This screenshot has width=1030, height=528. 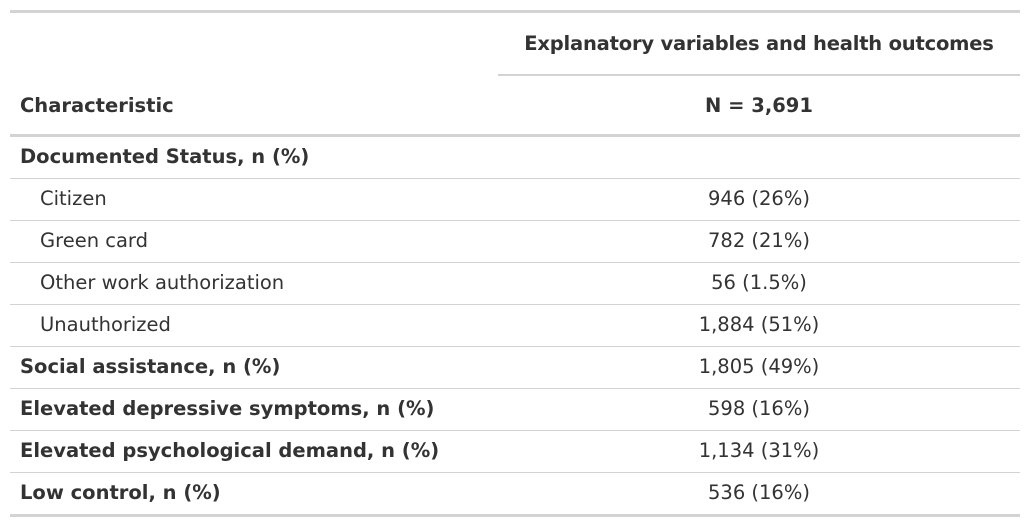 What do you see at coordinates (515, 493) in the screenshot?
I see `table-row-low-control: Low control, n (%) 536 (16%)` at bounding box center [515, 493].